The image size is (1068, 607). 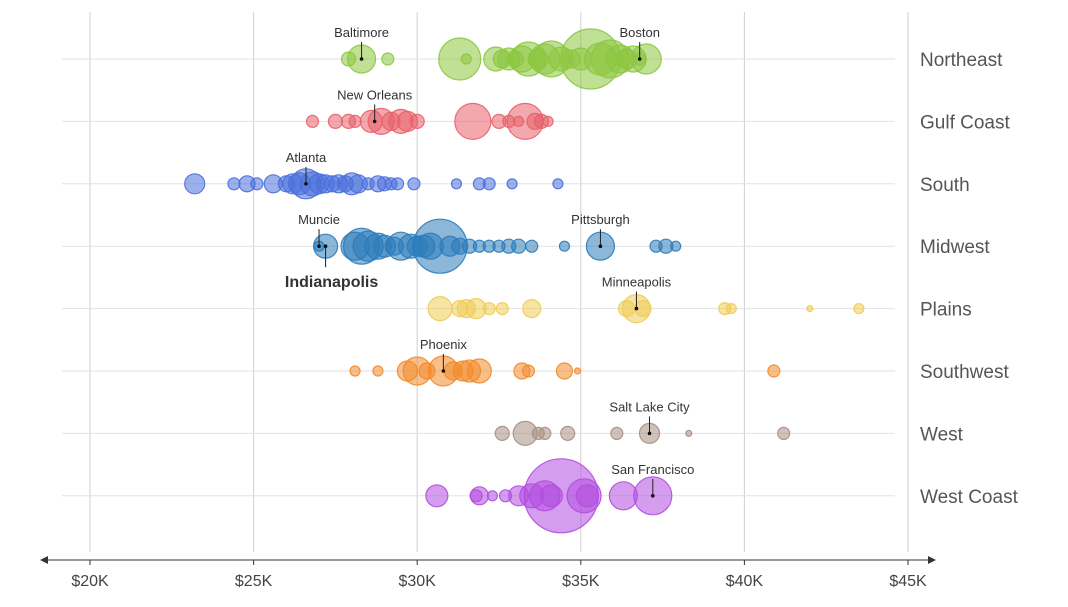 I want to click on marker-dot-baltimore, so click(x=361, y=59).